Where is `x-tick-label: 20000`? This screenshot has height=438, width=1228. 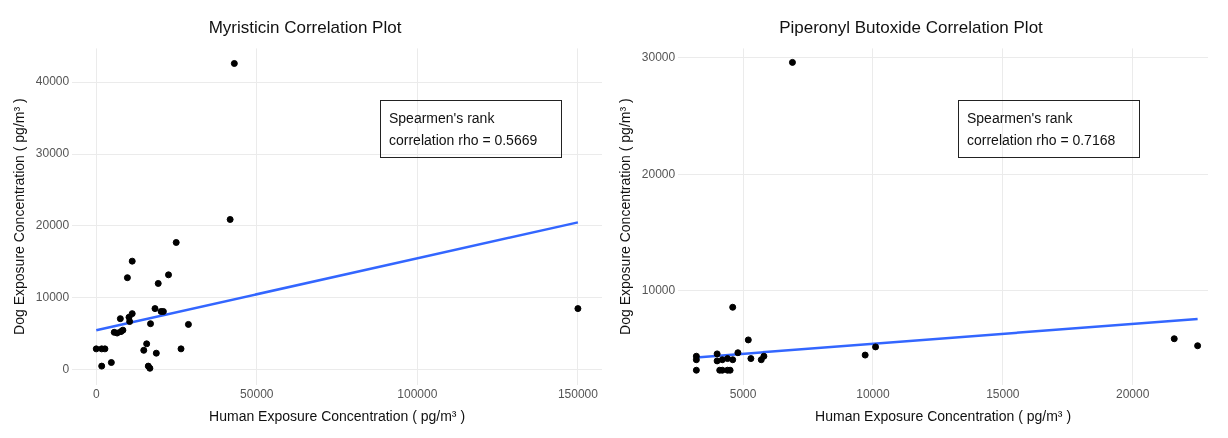 x-tick-label: 20000 is located at coordinates (1132, 394).